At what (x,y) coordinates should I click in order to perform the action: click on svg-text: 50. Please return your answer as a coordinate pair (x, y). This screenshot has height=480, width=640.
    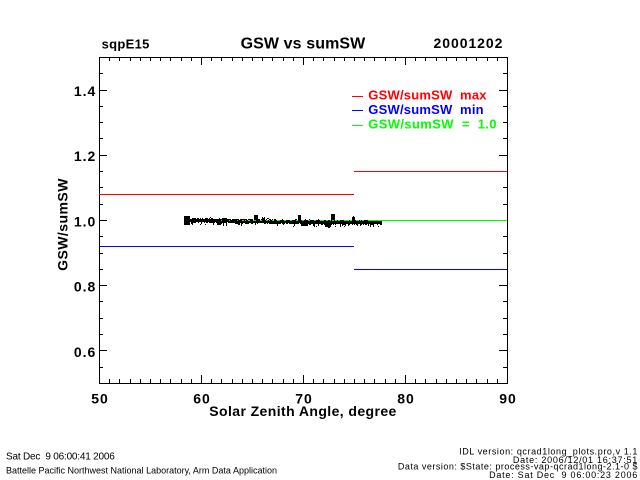
    Looking at the image, I should click on (100, 399).